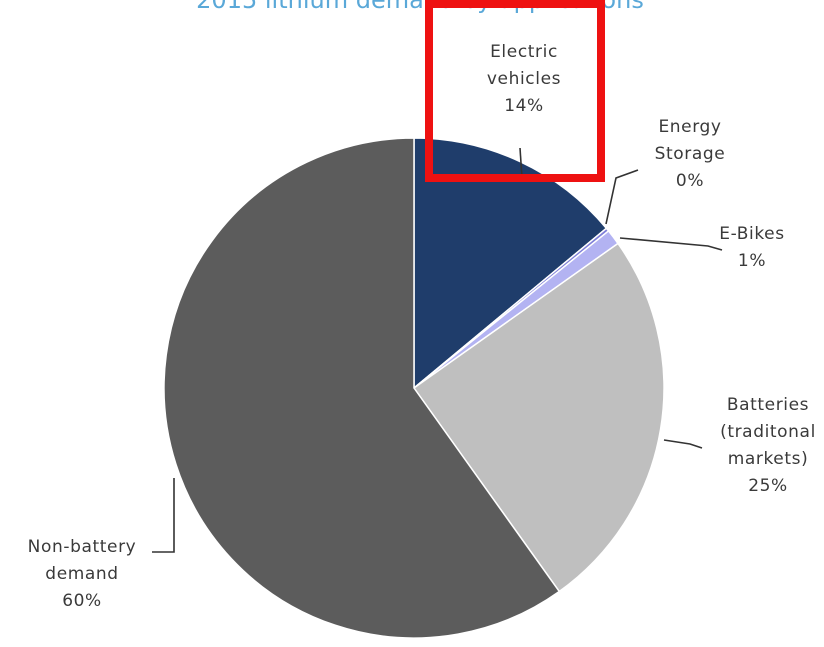 This screenshot has height=647, width=824. What do you see at coordinates (521, 163) in the screenshot?
I see `leader-line-electric-vehicles` at bounding box center [521, 163].